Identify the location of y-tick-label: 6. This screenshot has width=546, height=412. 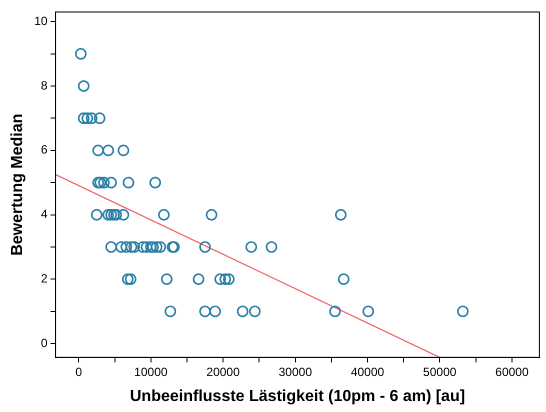
(44, 149).